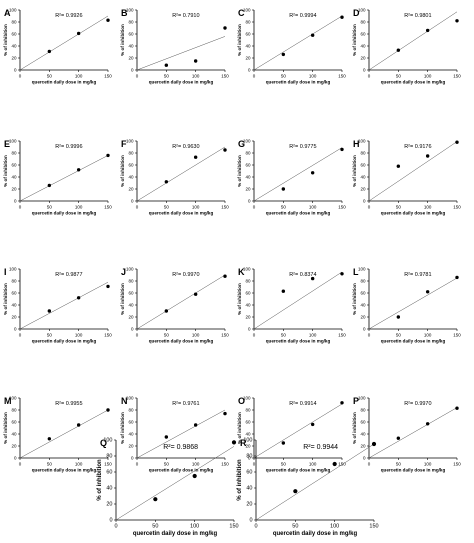 This screenshot has width=474, height=543. Describe the element at coordinates (8, 401) in the screenshot. I see `panel-letter: M` at that location.